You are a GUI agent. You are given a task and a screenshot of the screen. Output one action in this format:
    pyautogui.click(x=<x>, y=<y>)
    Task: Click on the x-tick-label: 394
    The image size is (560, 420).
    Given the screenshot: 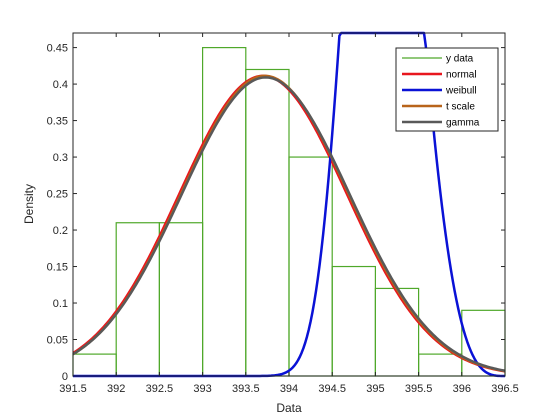 What is the action you would take?
    pyautogui.click(x=289, y=389)
    